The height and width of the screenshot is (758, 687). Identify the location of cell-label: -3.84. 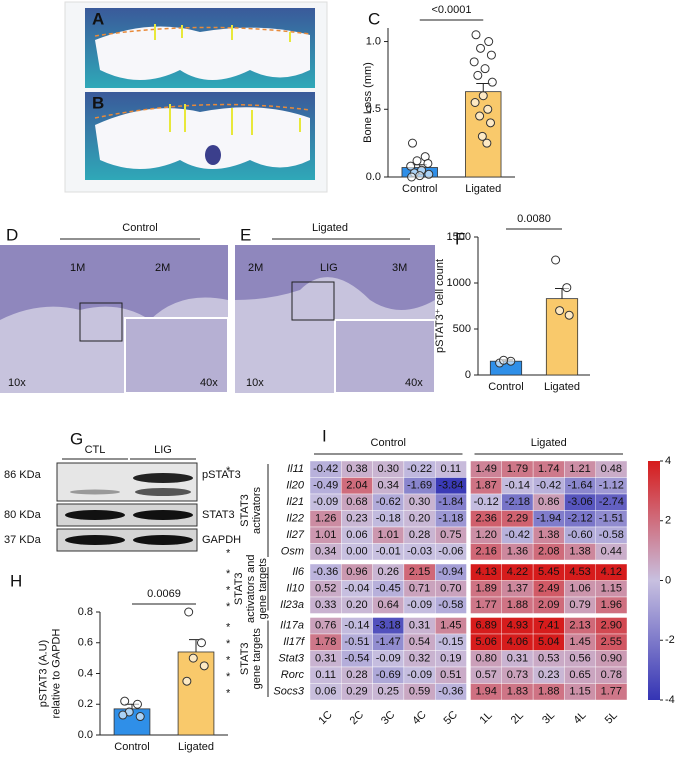
(450, 486).